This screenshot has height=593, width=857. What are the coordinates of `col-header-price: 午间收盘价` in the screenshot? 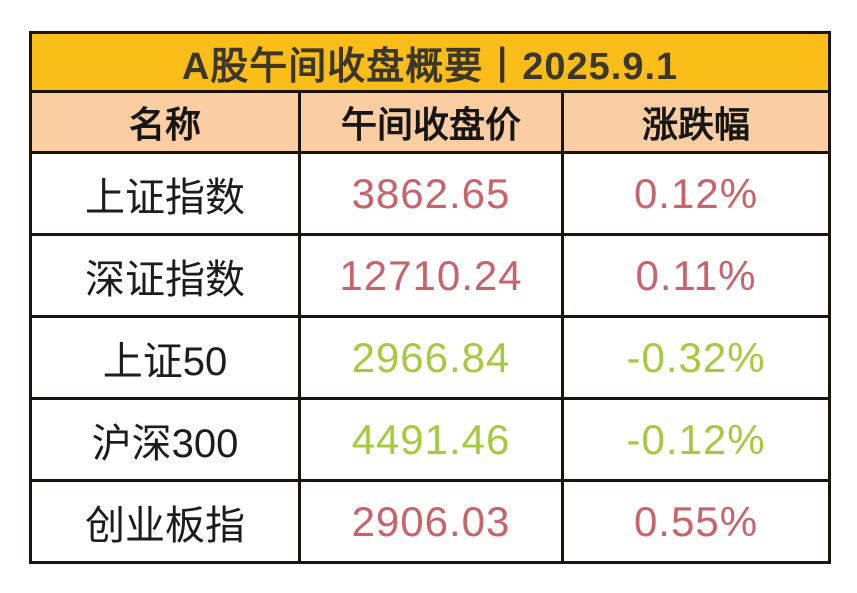 It's located at (431, 122).